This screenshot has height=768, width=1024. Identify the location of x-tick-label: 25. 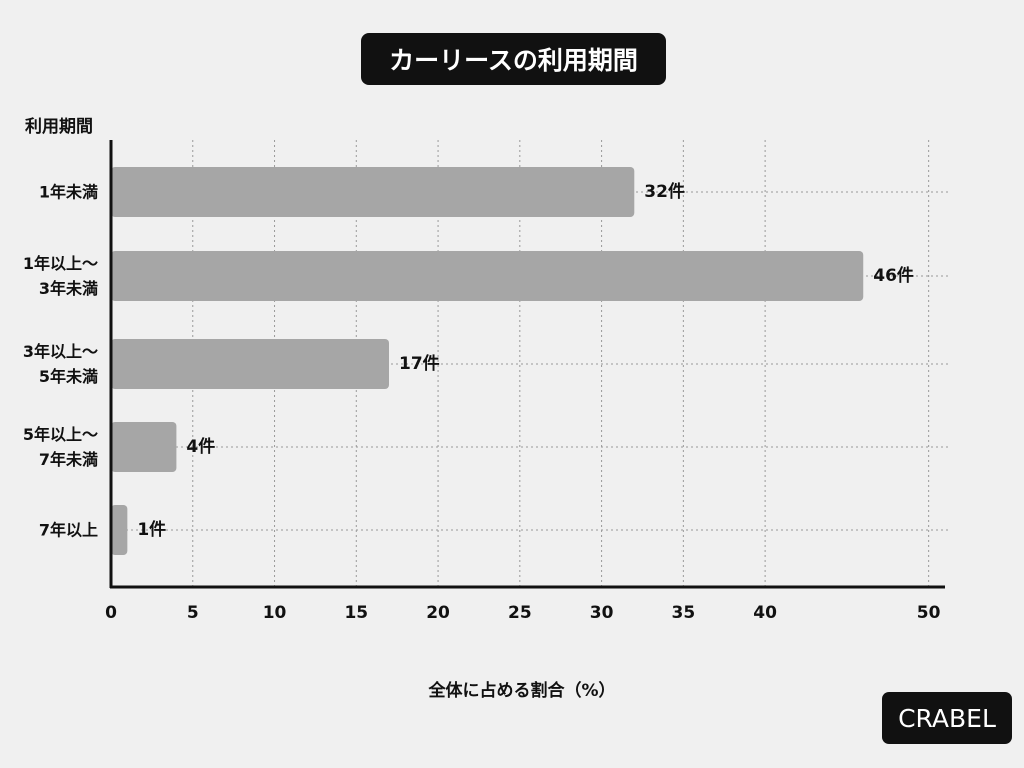
(520, 613).